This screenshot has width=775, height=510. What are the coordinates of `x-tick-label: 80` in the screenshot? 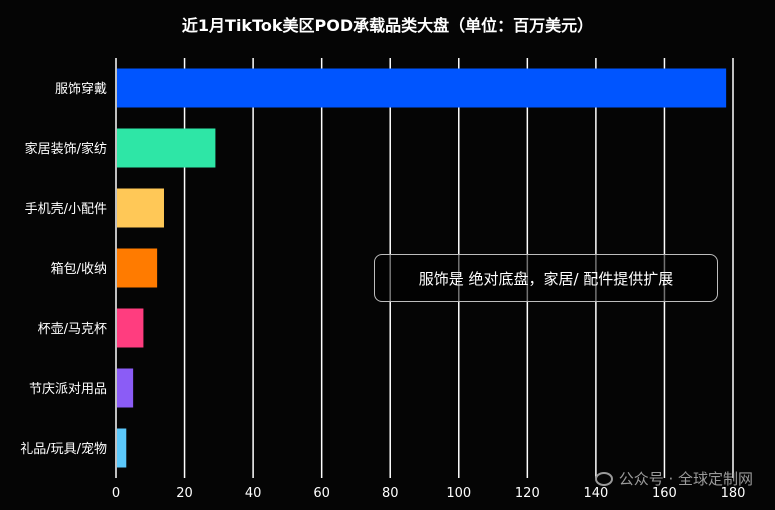 It's located at (390, 493).